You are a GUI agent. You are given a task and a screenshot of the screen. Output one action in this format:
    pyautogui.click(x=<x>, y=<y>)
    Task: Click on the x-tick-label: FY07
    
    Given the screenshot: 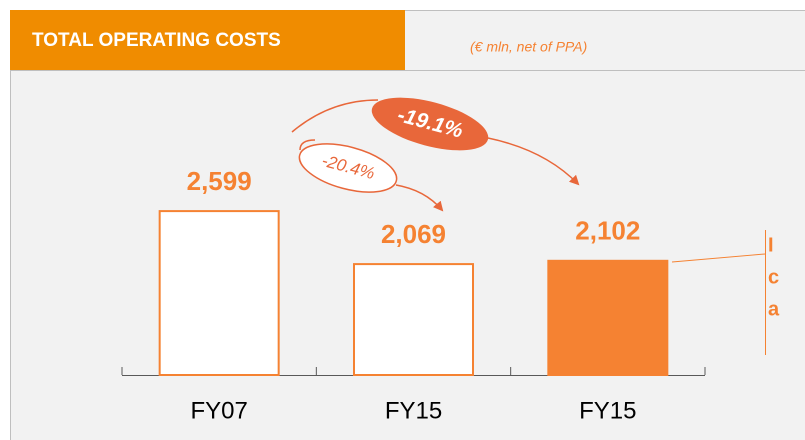 What is the action you would take?
    pyautogui.click(x=218, y=410)
    